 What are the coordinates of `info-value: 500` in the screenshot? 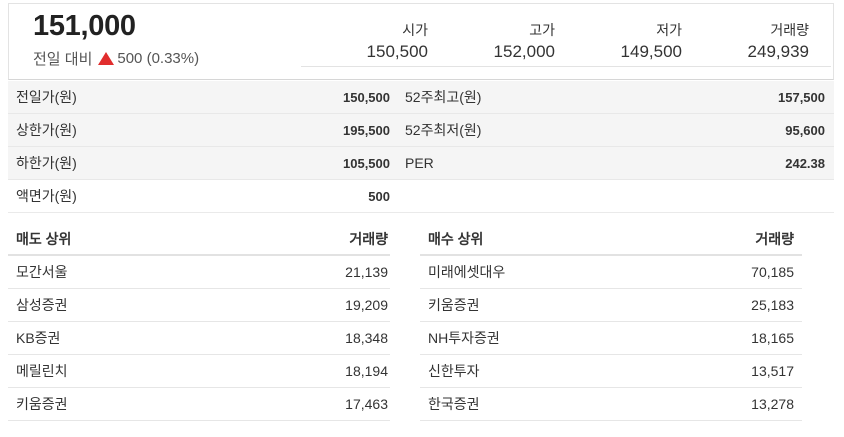 It's located at (379, 196).